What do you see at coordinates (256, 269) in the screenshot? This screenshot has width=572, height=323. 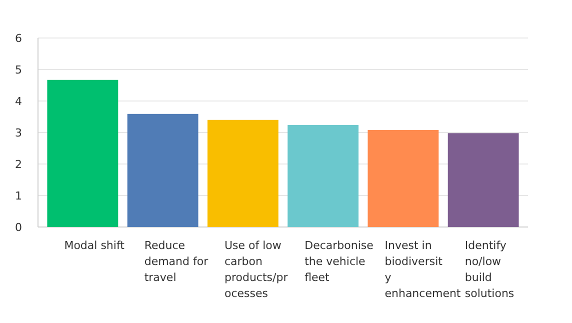 I see `x-tick-label: Use of low carbon products/processes` at bounding box center [256, 269].